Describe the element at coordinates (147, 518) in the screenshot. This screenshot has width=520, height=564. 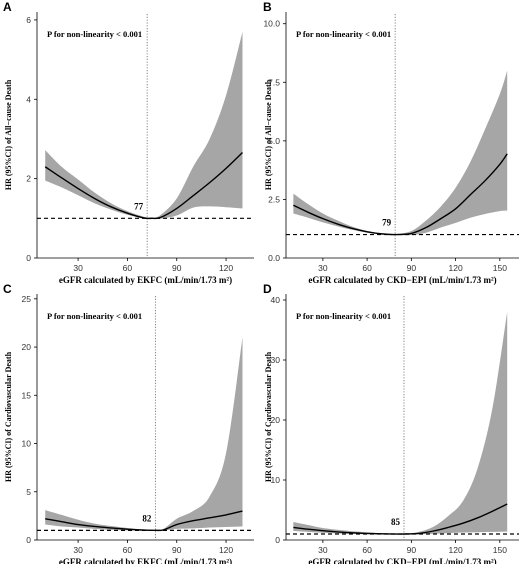
I see `knot-label: 82` at that location.